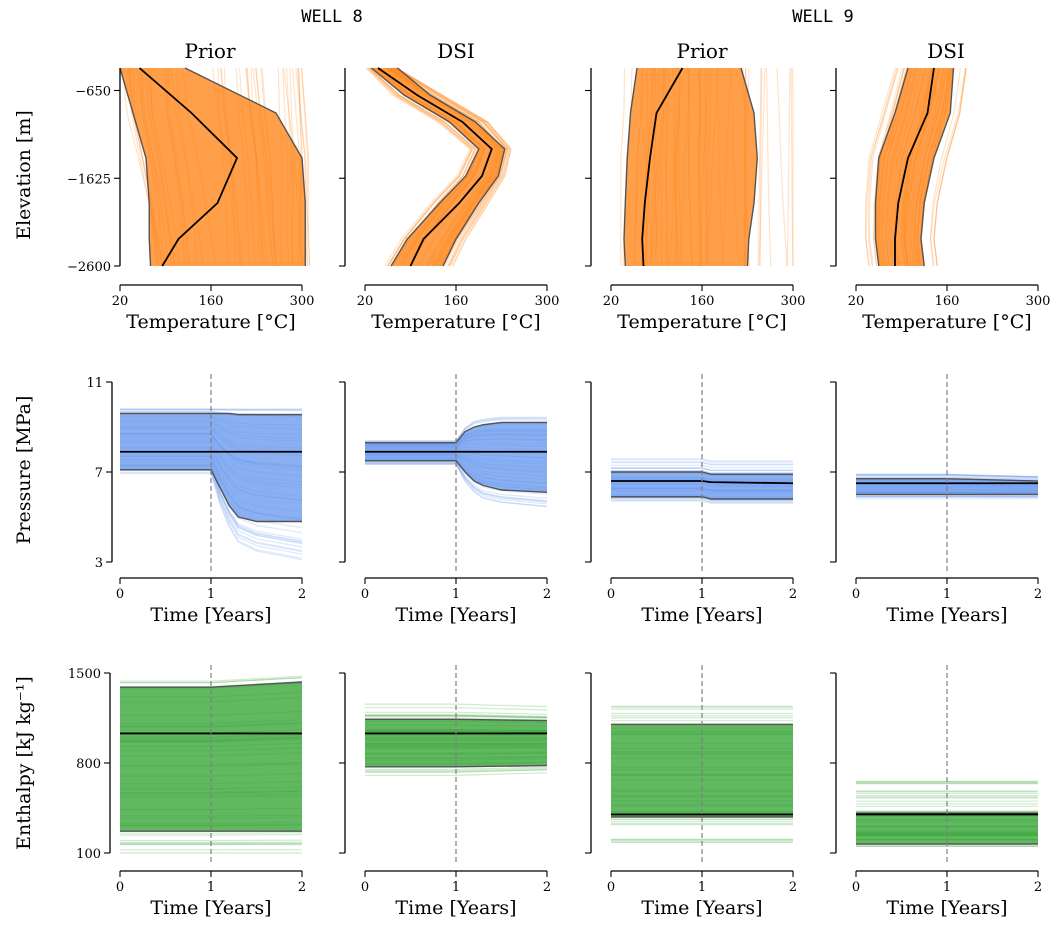  I want to click on panel-title-dsi-9: DSI, so click(946, 51).